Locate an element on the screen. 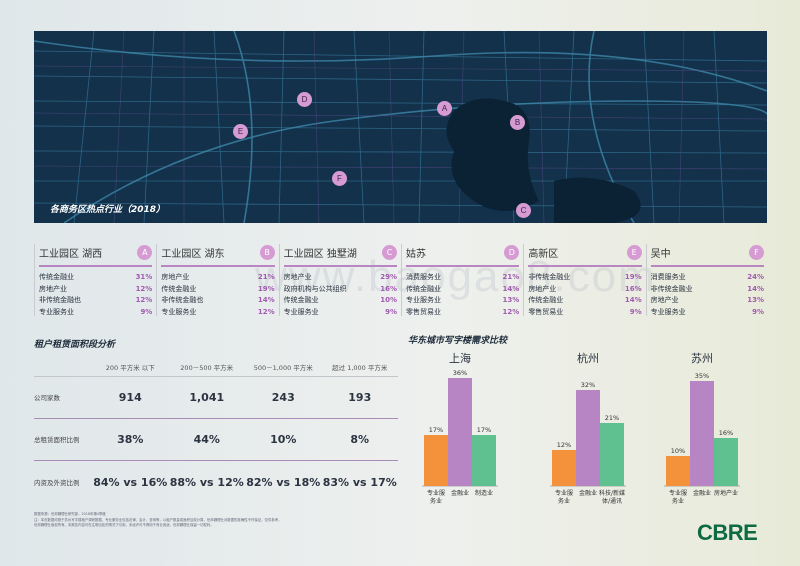 This screenshot has height=566, width=800. zone-panel: 工业园区 湖西 A 传统金融业 31% 房地产业 12% 非传统金融也 12% 专业服务业 9% is located at coordinates (95, 280).